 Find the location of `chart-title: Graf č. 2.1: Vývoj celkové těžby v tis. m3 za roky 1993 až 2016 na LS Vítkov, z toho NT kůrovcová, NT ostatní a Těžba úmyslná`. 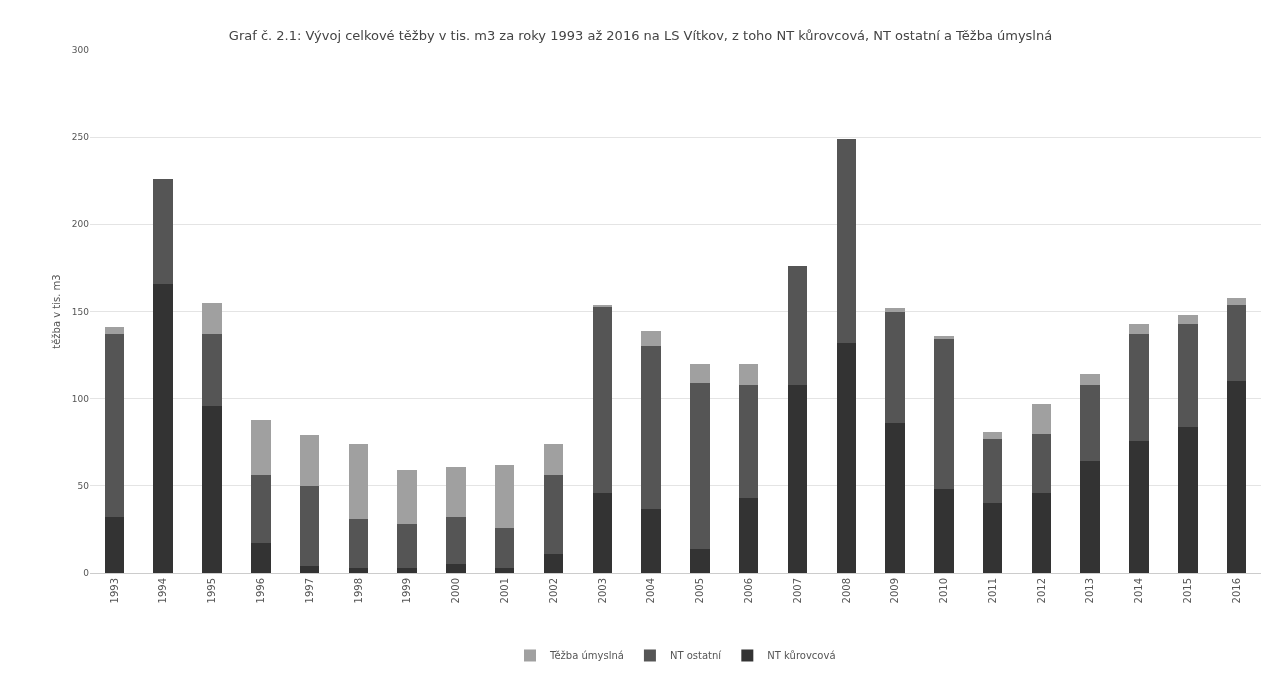

chart-title: Graf č. 2.1: Vývoj celkové těžby v tis. m3 za roky 1993 až 2016 na LS Vítkov, z toho NT kůrovcová, NT ostatní a Těžba úmyslná is located at coordinates (640, 35).